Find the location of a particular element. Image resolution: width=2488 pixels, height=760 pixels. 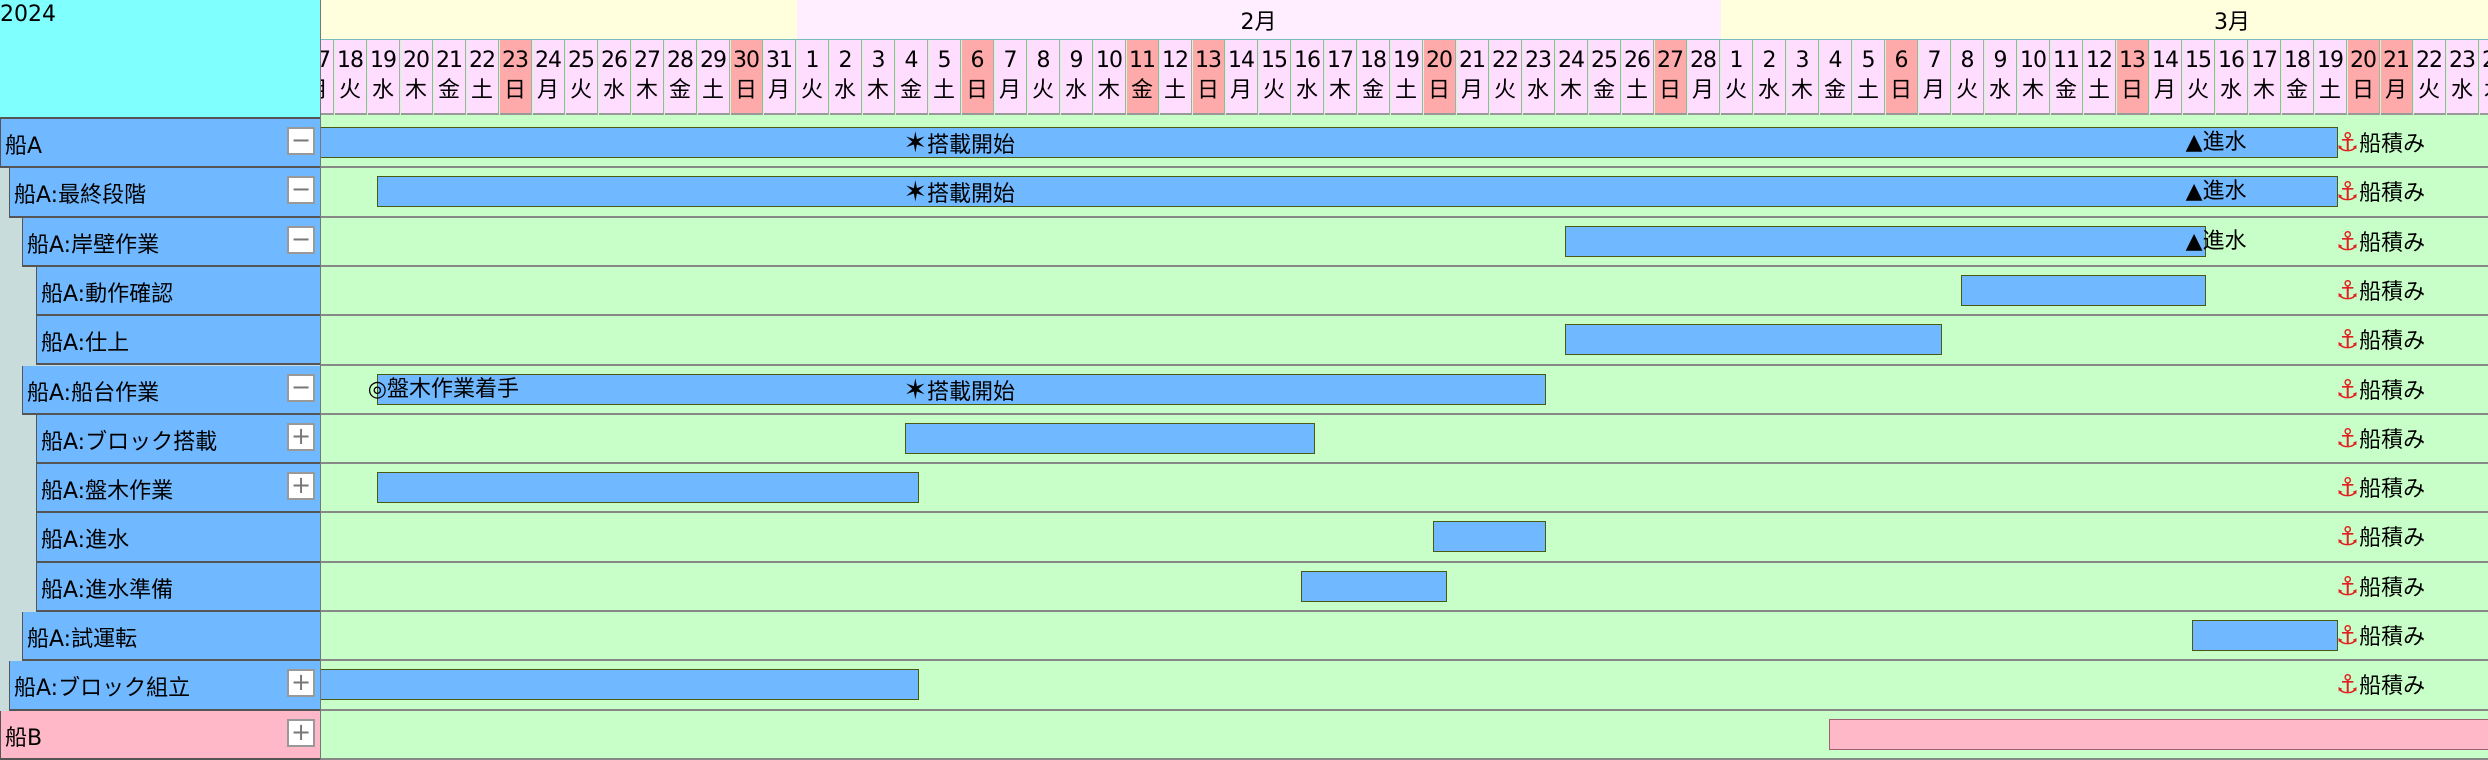

day-header-cell: 12 土 is located at coordinates (2099, 77).